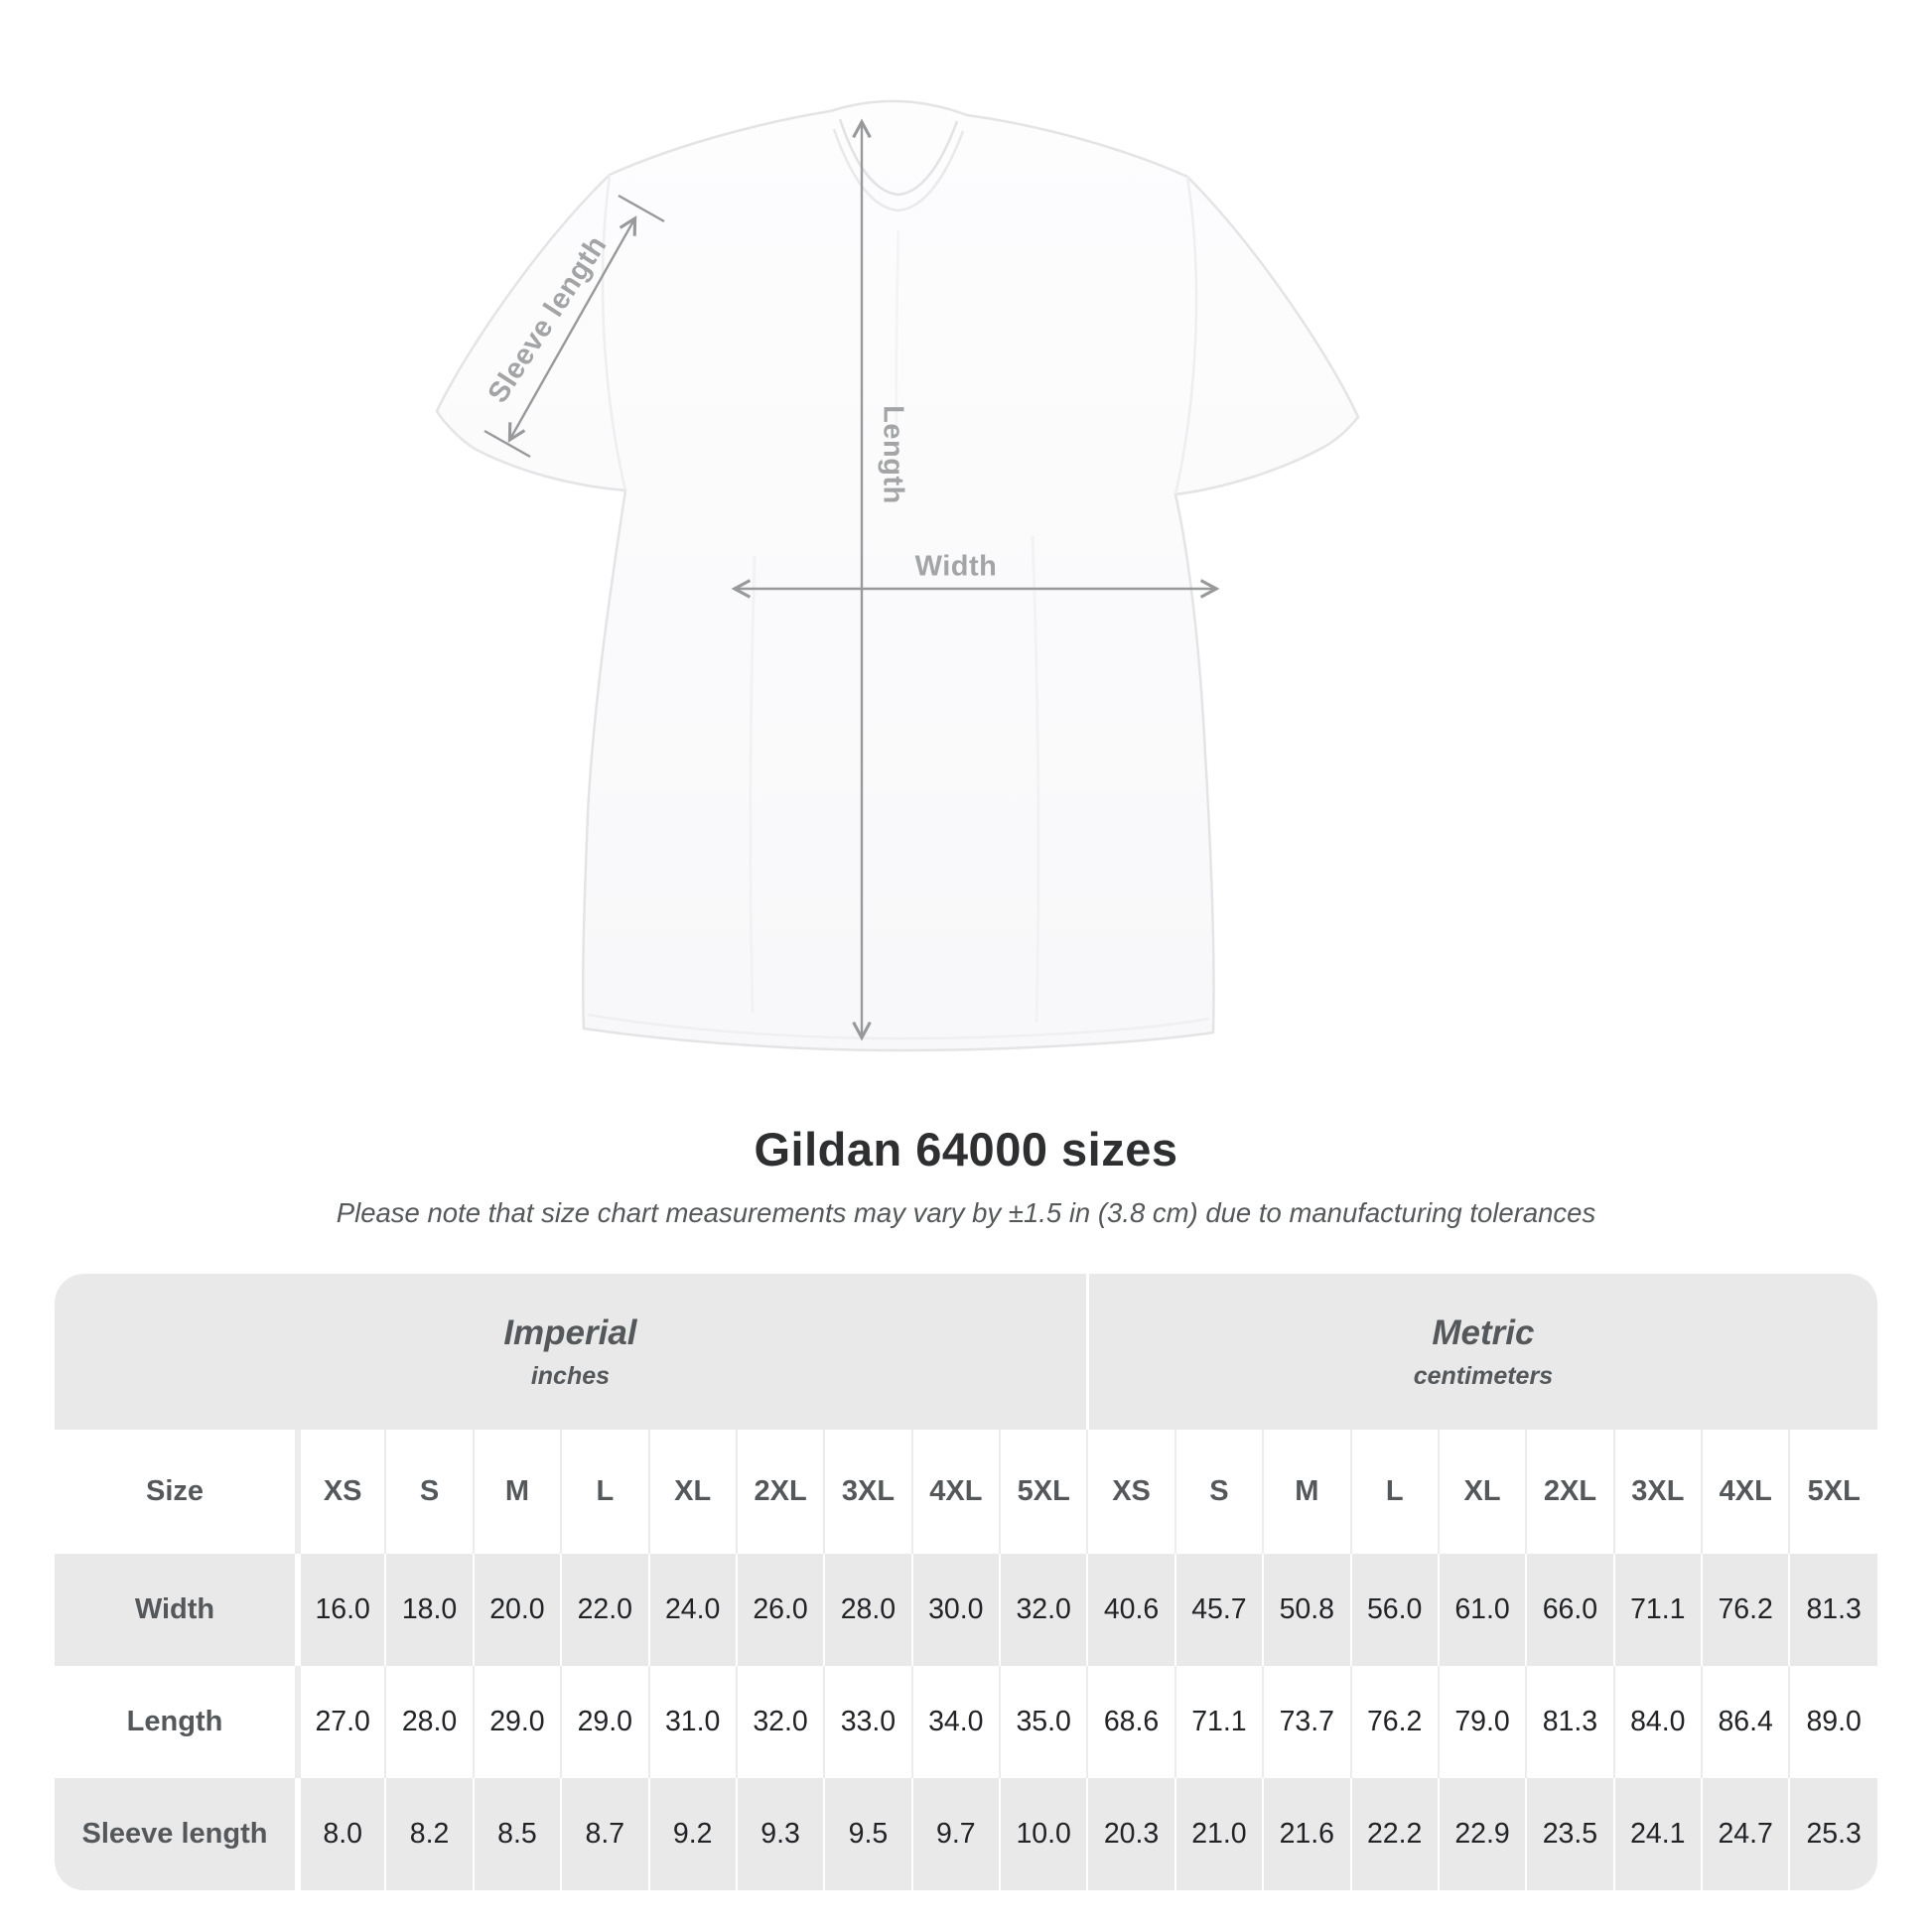  I want to click on value-cell: 45.7, so click(1218, 1610).